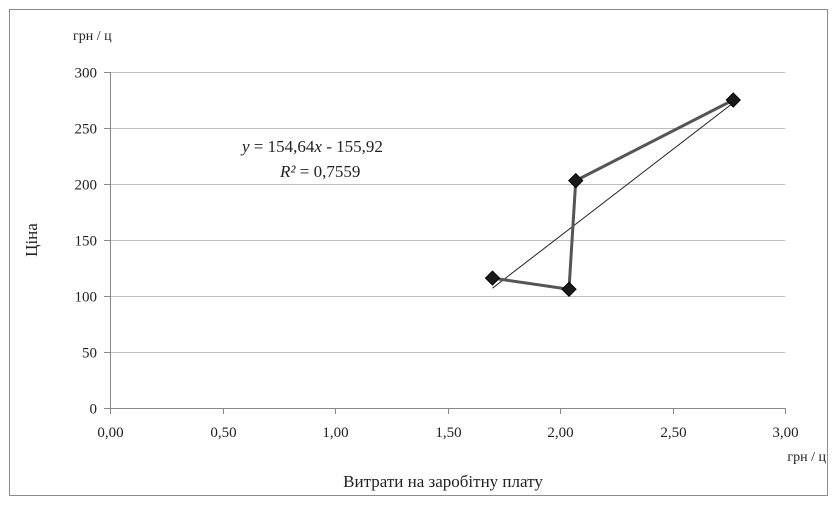 The width and height of the screenshot is (838, 511). What do you see at coordinates (673, 433) in the screenshot?
I see `x-tick-label: 2,50` at bounding box center [673, 433].